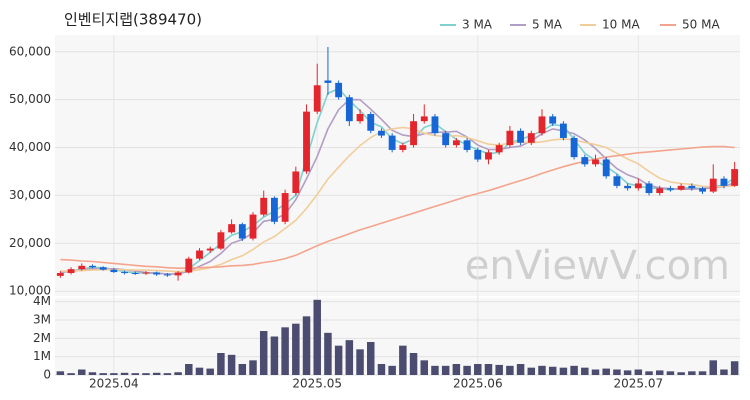 The image size is (750, 400). What do you see at coordinates (42, 356) in the screenshot?
I see `y-tick-label: 1M` at bounding box center [42, 356].